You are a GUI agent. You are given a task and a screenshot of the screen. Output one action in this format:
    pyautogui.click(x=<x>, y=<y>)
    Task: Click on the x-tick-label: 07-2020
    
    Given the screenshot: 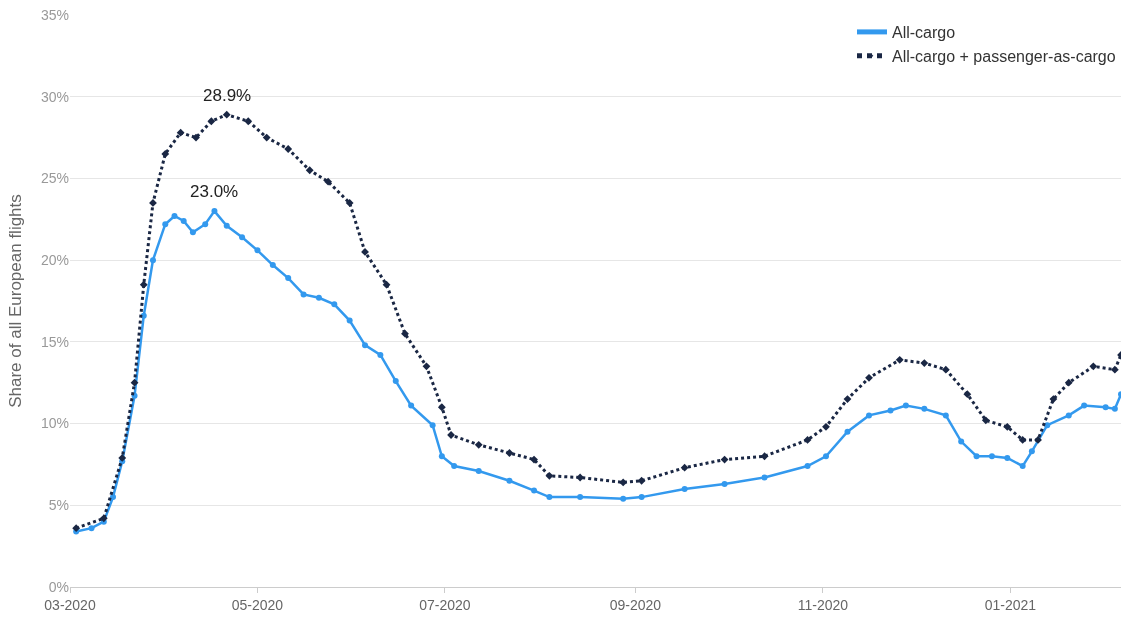 What is the action you would take?
    pyautogui.click(x=445, y=604)
    